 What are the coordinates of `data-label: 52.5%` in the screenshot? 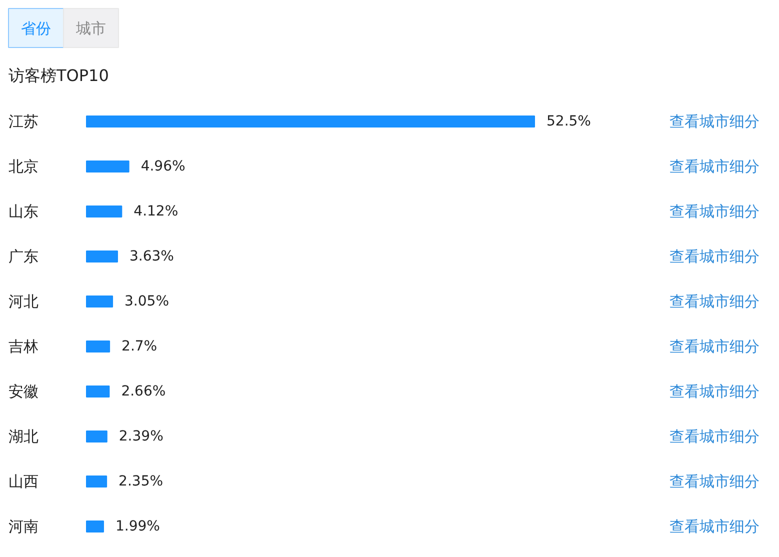 It's located at (568, 122).